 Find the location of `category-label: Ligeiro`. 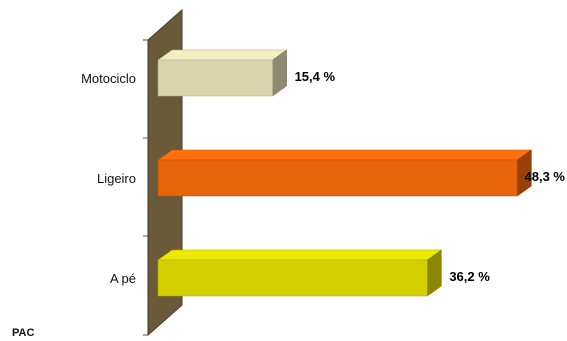

category-label: Ligeiro is located at coordinates (116, 178).